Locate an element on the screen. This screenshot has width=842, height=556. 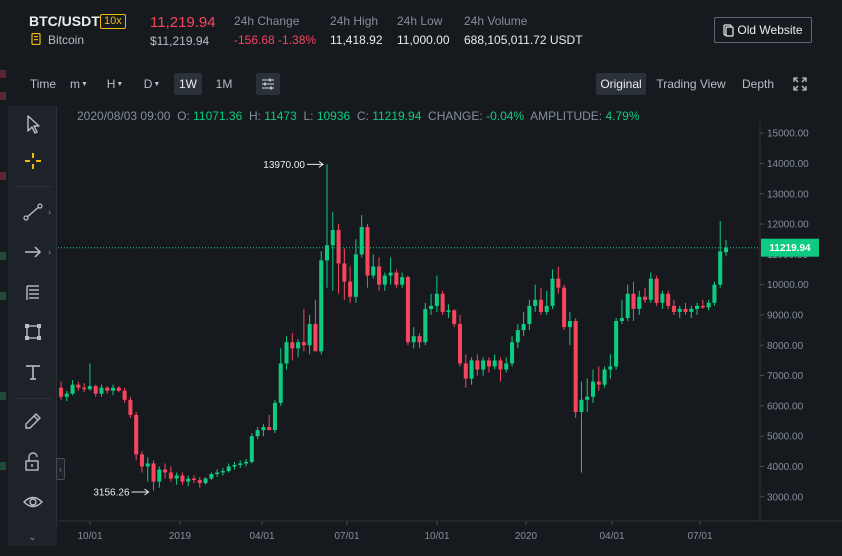
y-tick-label: 12000.00 is located at coordinates (788, 225).